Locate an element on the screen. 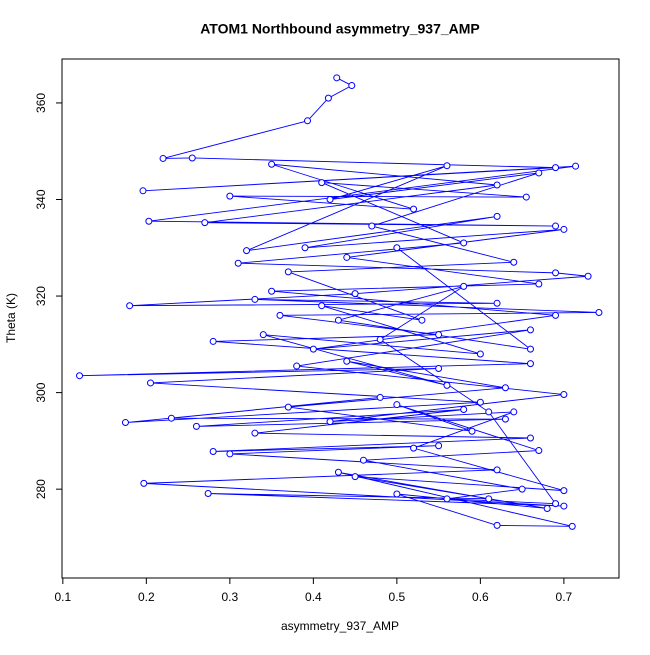 The image size is (650, 655). y-tick-label: 280 is located at coordinates (41, 489).